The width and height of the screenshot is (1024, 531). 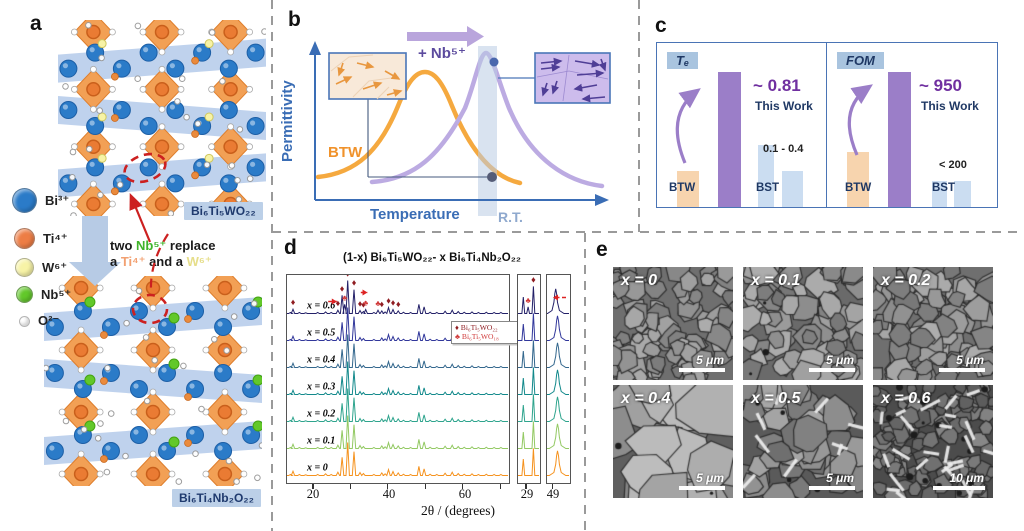 I want to click on phase-legend: ♦ Bi₆Ti₅WO₂₂ ♣ Bi₆Ti₅WO₁₈, so click(x=489, y=333).